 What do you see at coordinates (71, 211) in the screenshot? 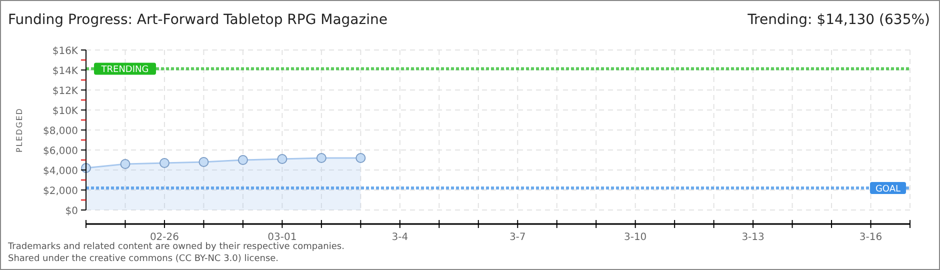
I see `y-tick-label: $0` at bounding box center [71, 211].